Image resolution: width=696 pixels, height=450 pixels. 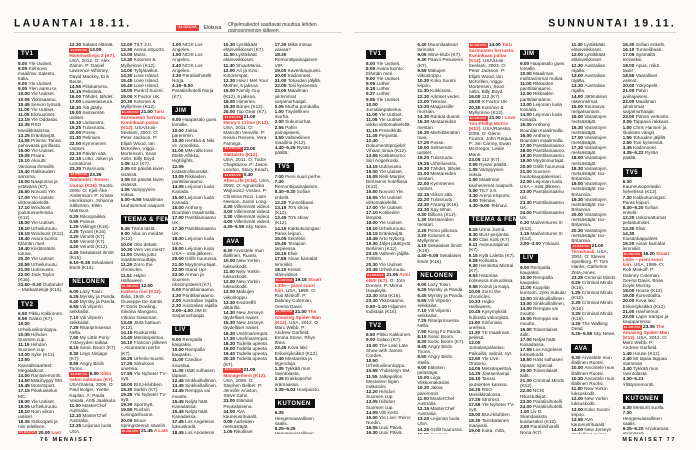 I want to click on listing-entry: 16.00 Anthony Bourdain maailmalla., so click(x=543, y=138).